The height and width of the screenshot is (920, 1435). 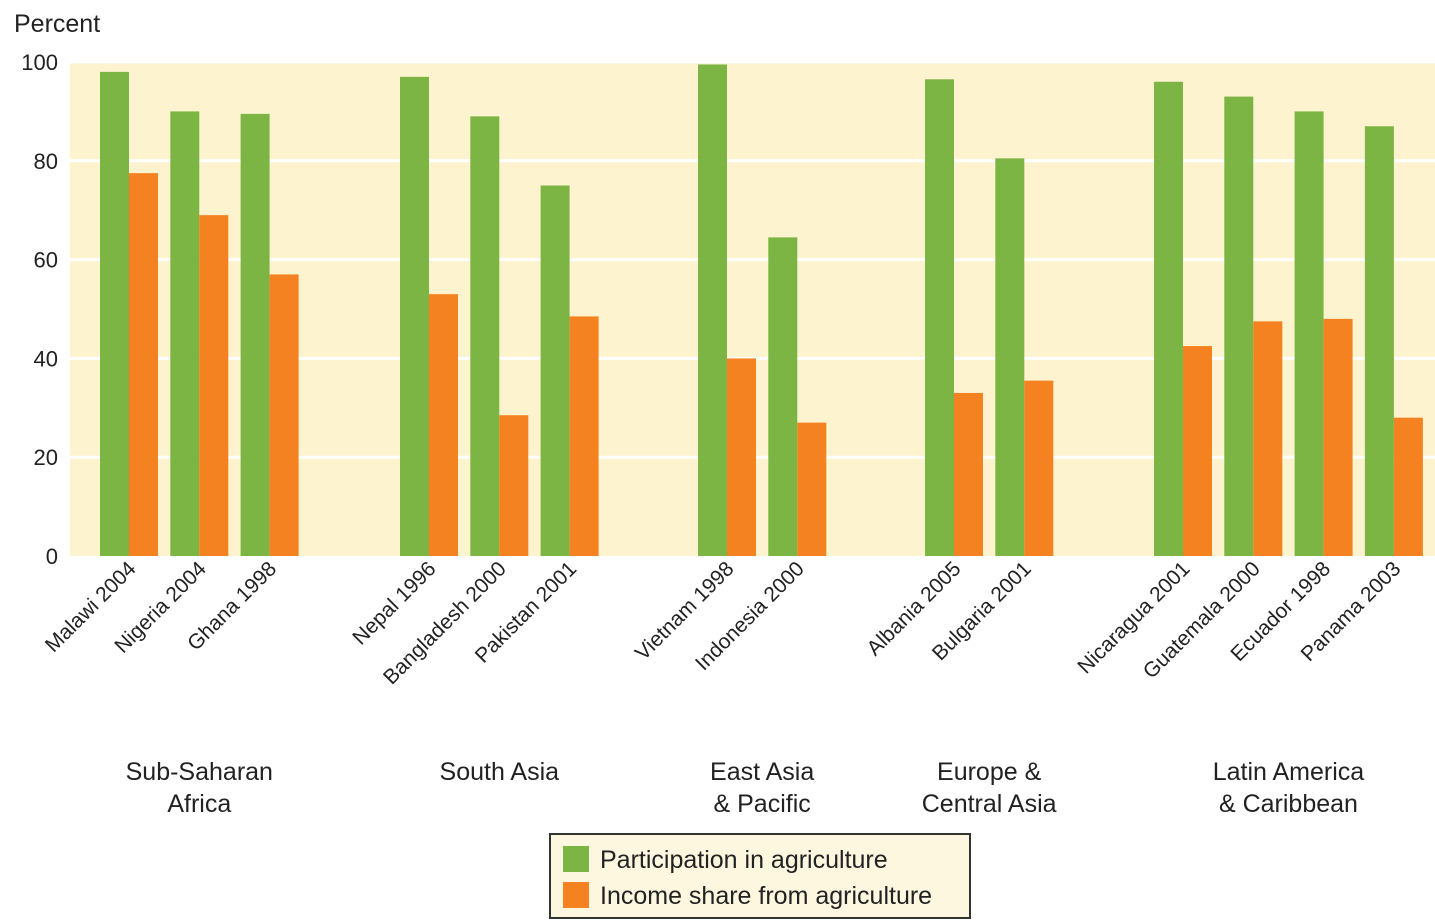 I want to click on y-tick-label: 20, so click(x=46, y=457).